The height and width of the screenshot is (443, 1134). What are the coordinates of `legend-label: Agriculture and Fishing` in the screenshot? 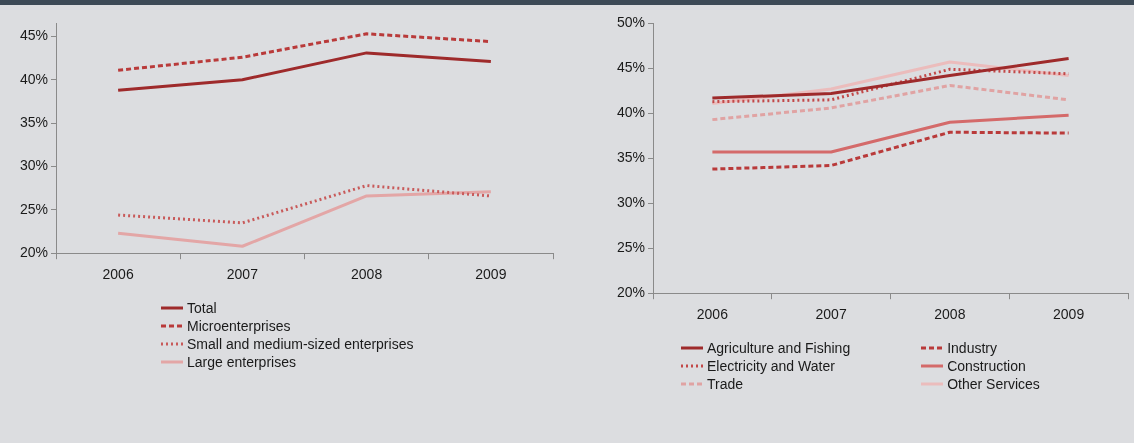 It's located at (779, 348).